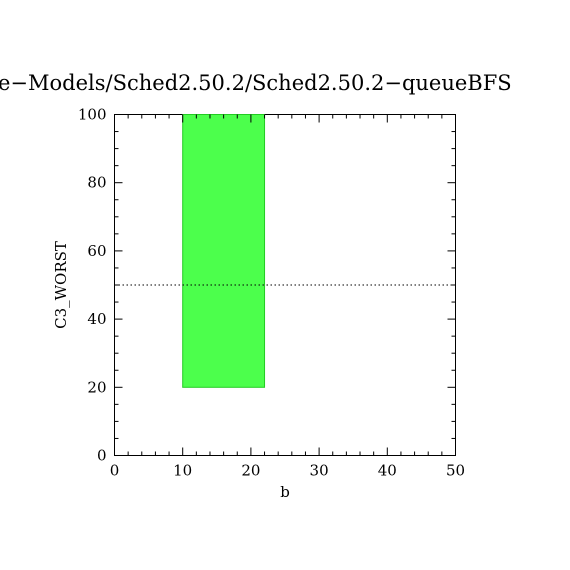 The image size is (570, 570). What do you see at coordinates (96, 387) in the screenshot?
I see `y-tick-label: 20` at bounding box center [96, 387].